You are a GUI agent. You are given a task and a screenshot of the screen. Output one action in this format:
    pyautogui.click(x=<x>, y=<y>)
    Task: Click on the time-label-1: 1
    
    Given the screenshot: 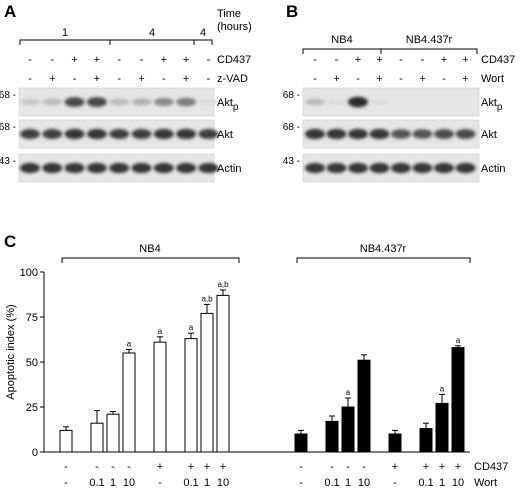 What is the action you would take?
    pyautogui.click(x=65, y=33)
    